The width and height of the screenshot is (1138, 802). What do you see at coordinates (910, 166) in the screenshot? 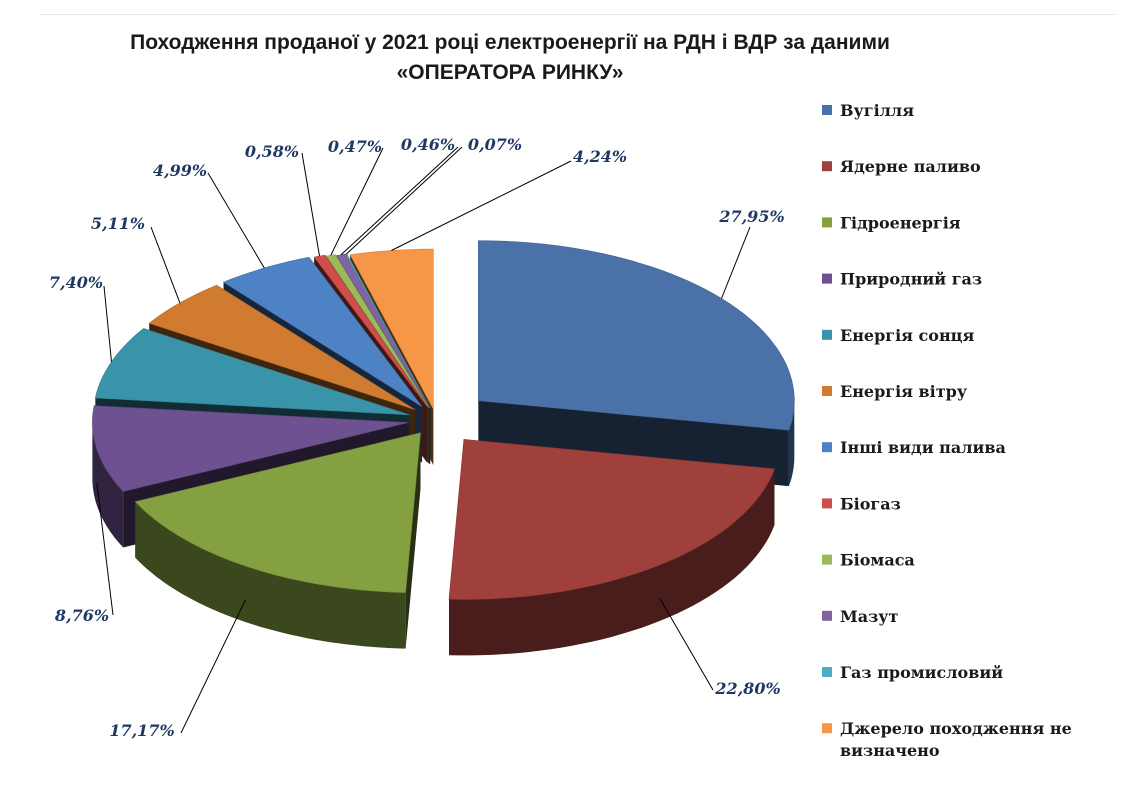
I see `legend-label: Ядерне паливо` at bounding box center [910, 166].